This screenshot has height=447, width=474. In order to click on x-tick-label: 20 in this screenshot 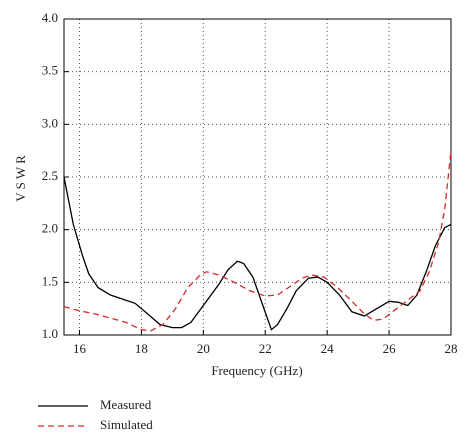, I will do `click(203, 348)`.